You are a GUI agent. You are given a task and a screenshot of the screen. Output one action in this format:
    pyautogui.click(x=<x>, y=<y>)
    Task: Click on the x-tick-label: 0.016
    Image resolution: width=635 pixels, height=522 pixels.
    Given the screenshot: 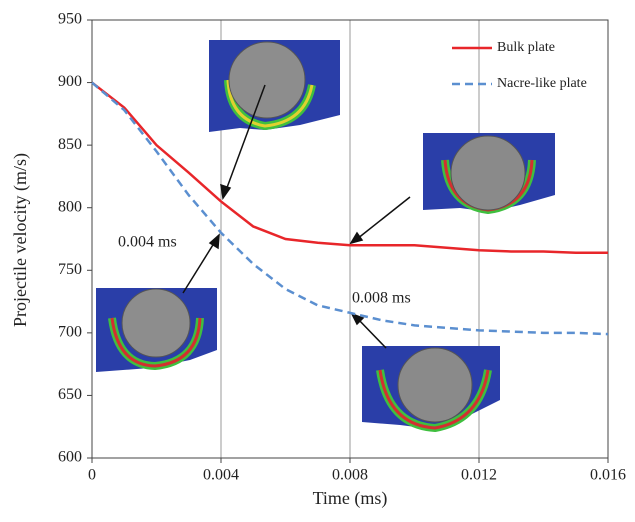 What is the action you would take?
    pyautogui.click(x=608, y=475)
    